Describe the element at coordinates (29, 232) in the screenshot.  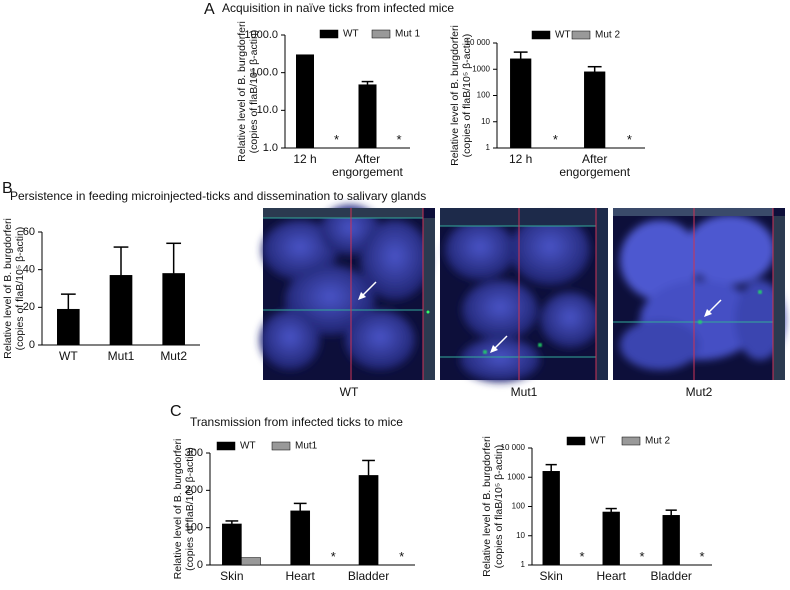
I see `y-tick-label: 60` at that location.